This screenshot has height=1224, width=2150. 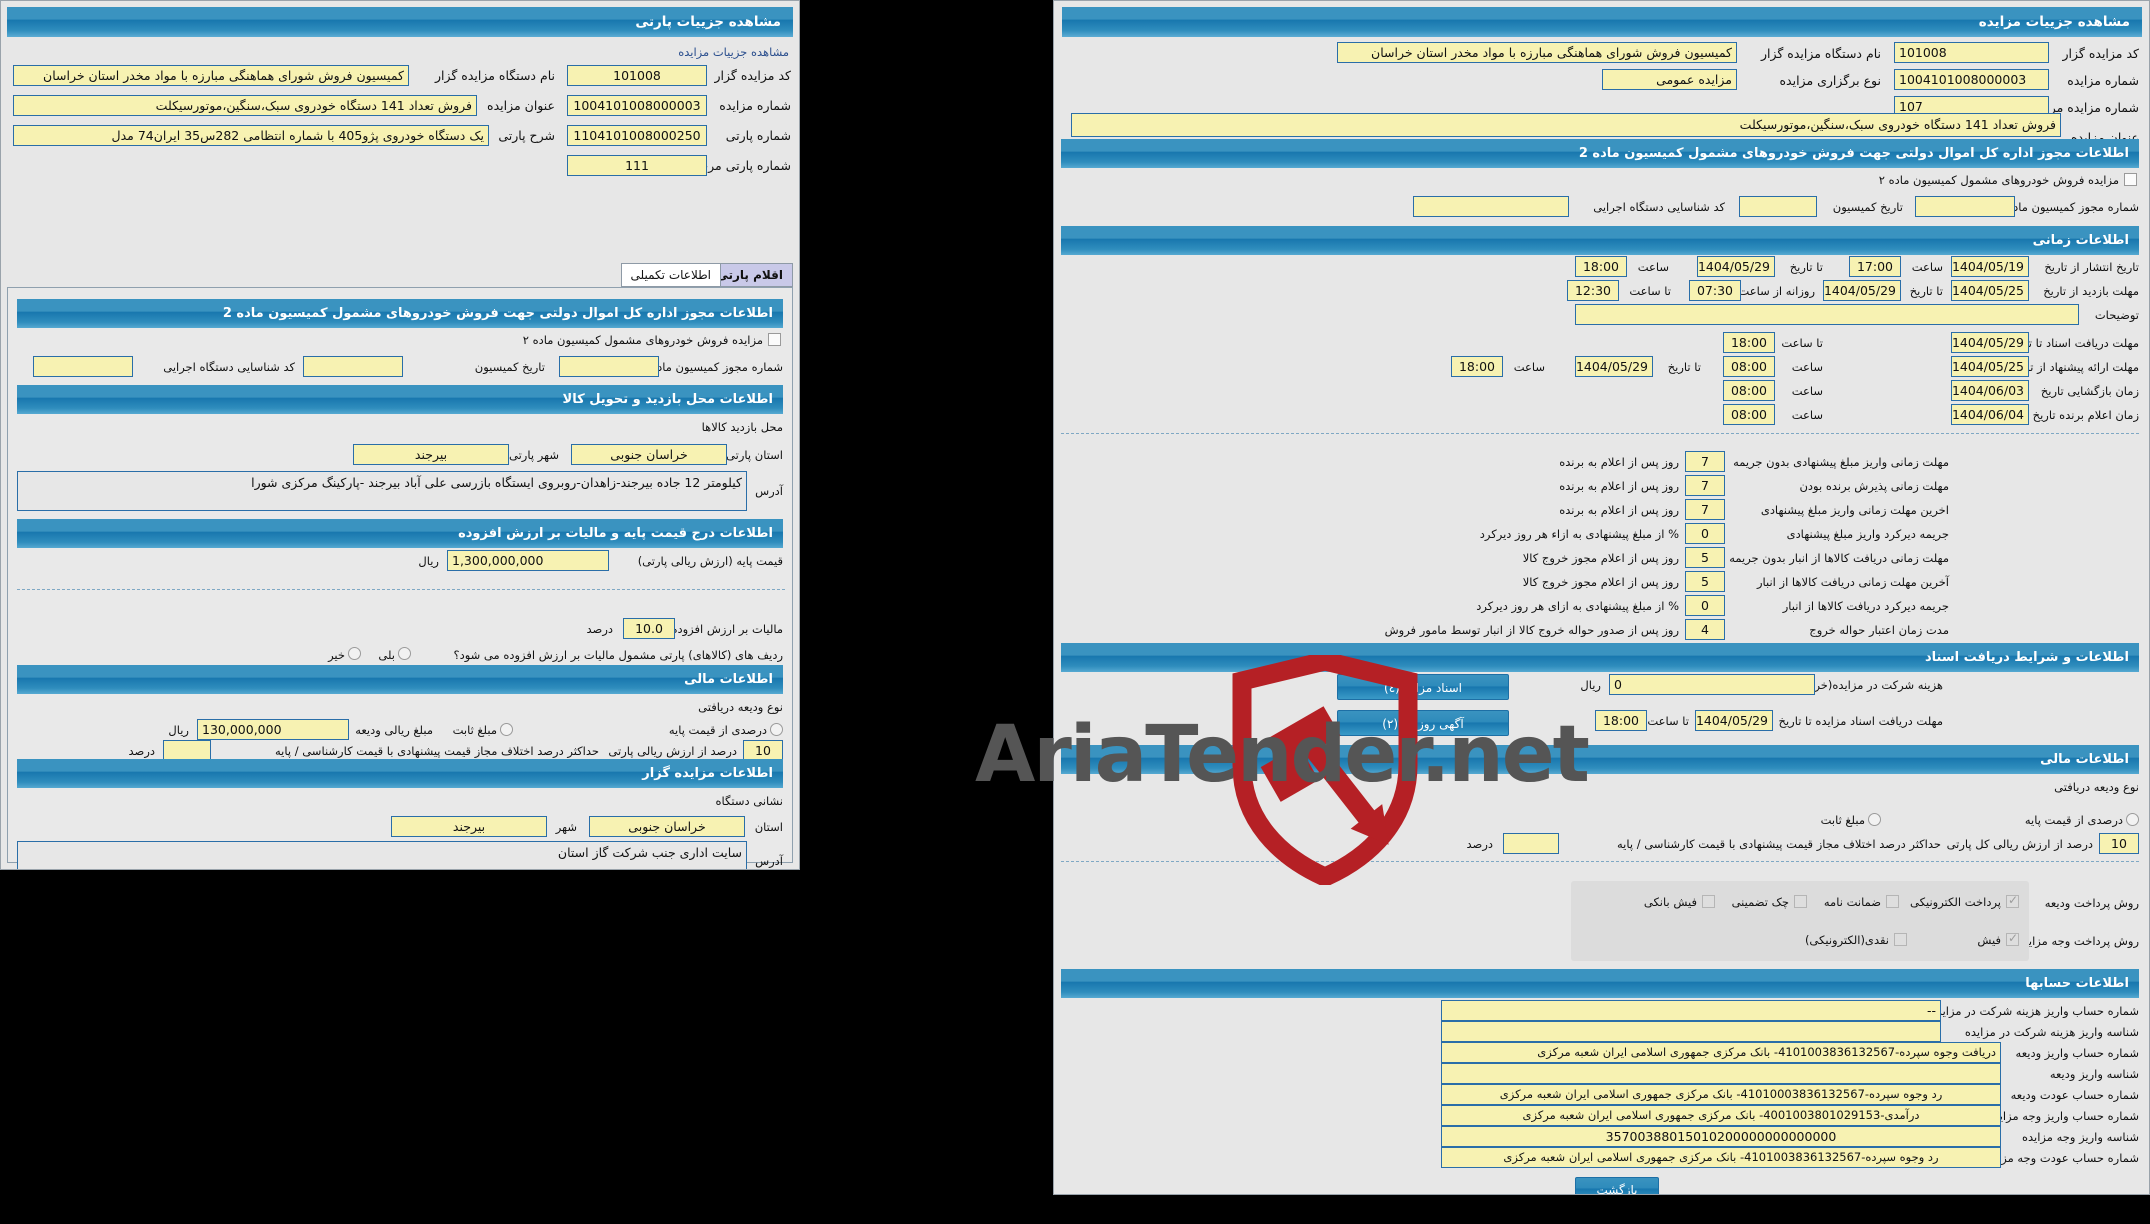 I want to click on section-financial-title-right: اطلاعات مالی, so click(x=1600, y=759).